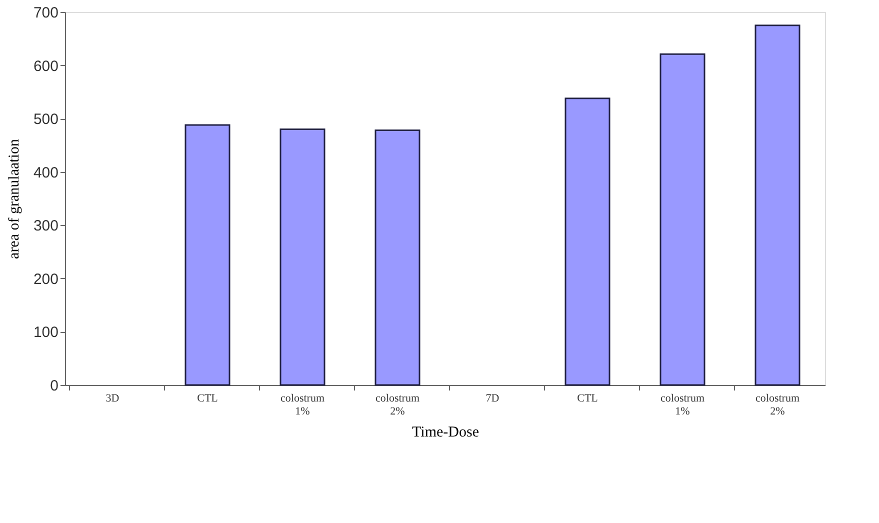  Describe the element at coordinates (54, 386) in the screenshot. I see `y-tick-label: 0` at that location.